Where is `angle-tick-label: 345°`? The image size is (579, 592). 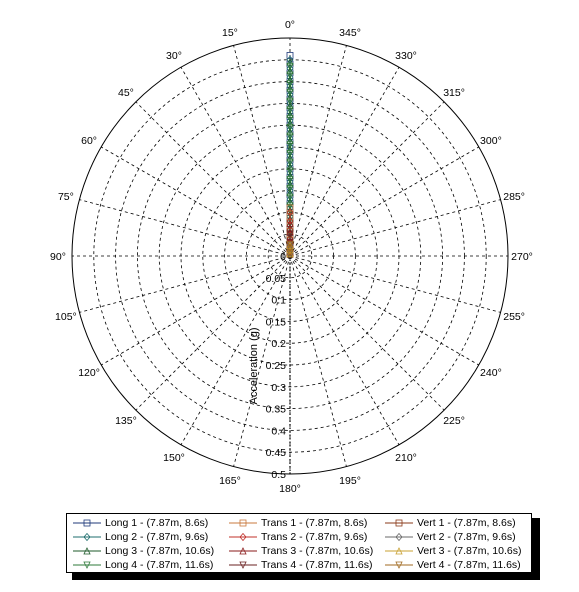 angle-tick-label: 345° is located at coordinates (350, 33).